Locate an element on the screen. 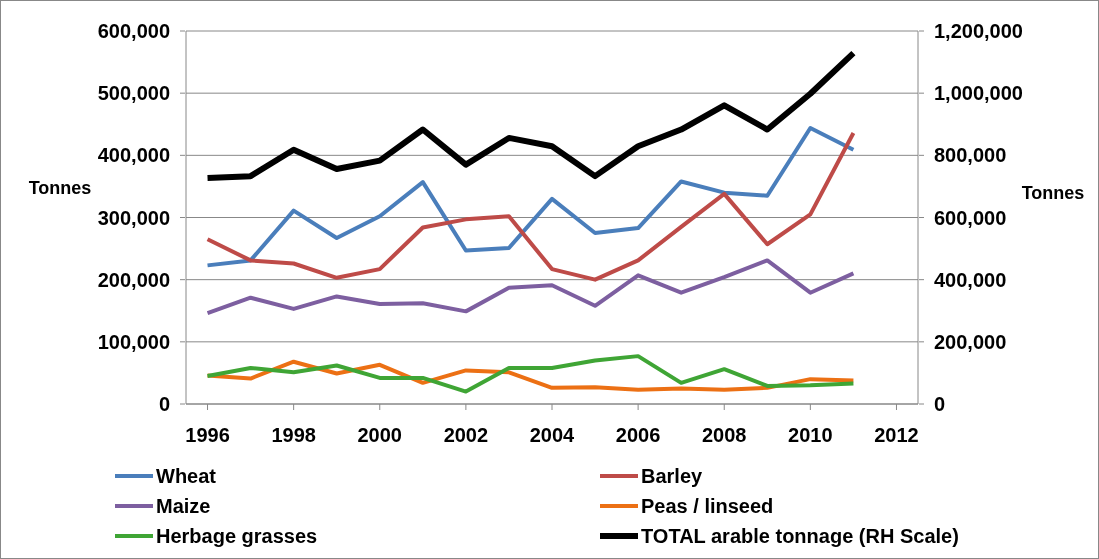 This screenshot has height=559, width=1099. x-tick-label: 2000 is located at coordinates (380, 435).